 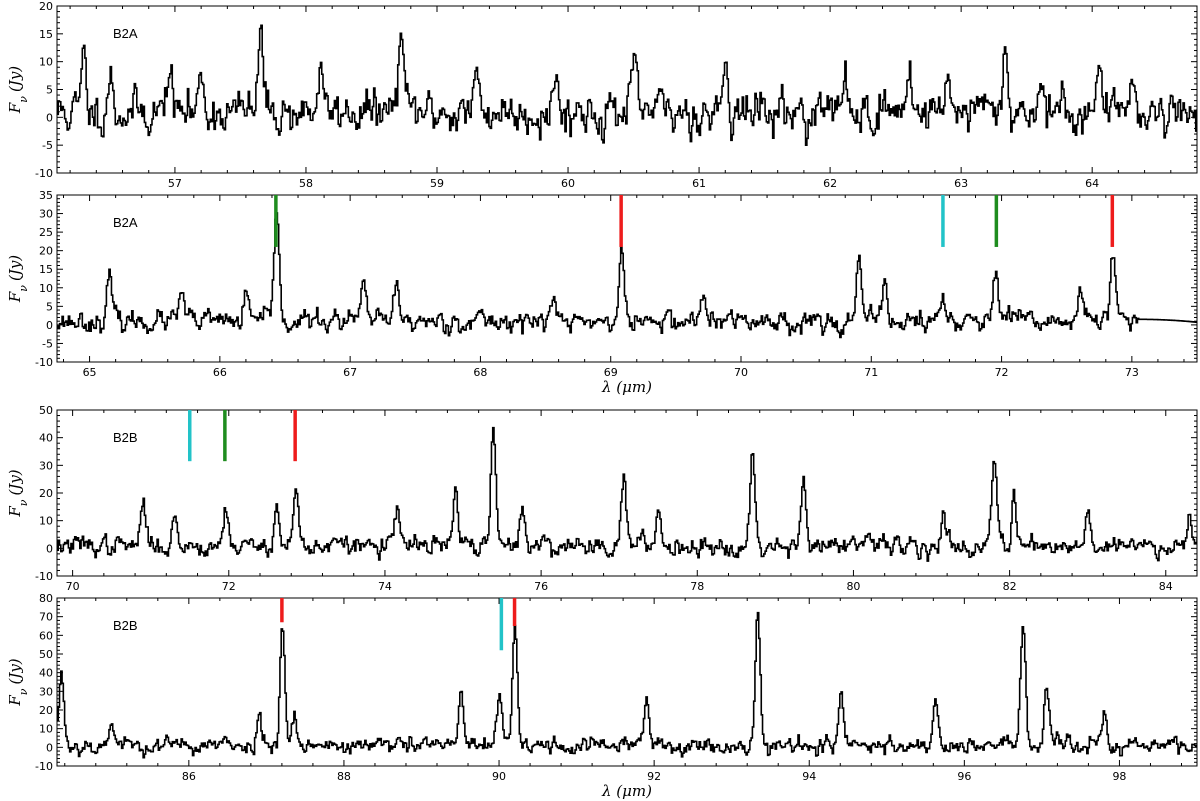 I want to click on x-tick-label: 68, so click(x=480, y=372).